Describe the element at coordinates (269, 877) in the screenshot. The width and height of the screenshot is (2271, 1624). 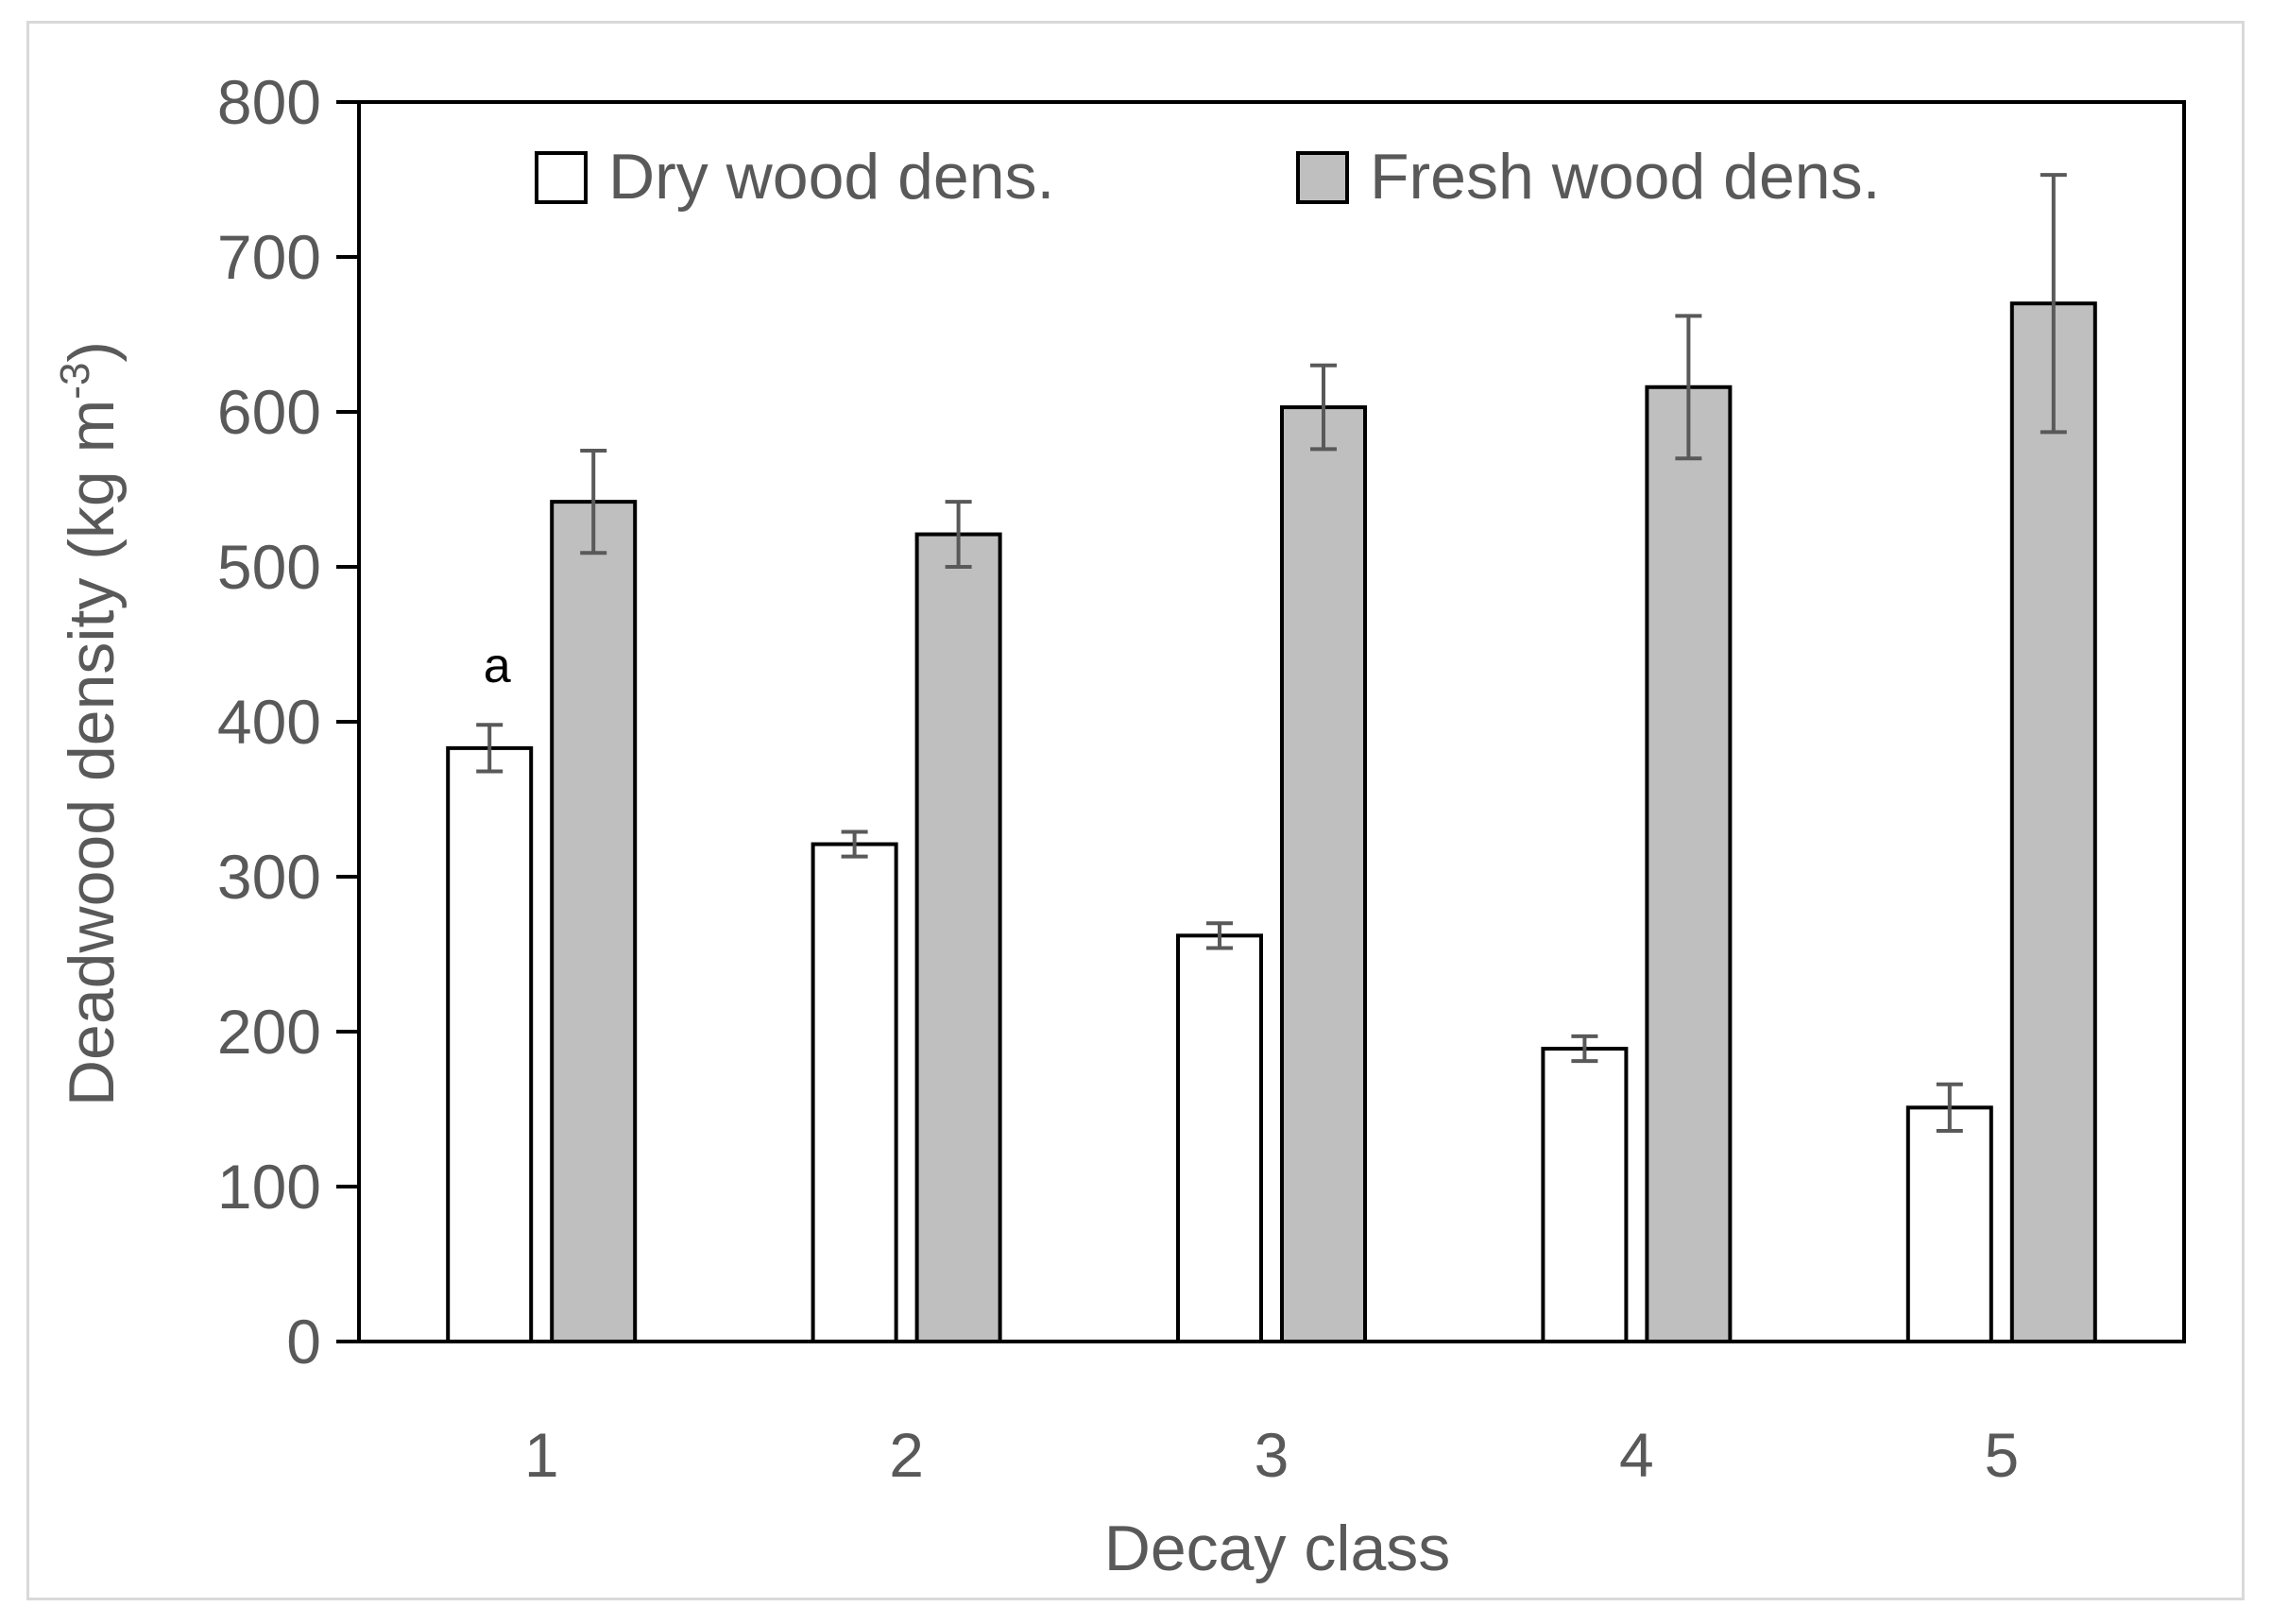
I see `y-tick-label-300: 300` at that location.